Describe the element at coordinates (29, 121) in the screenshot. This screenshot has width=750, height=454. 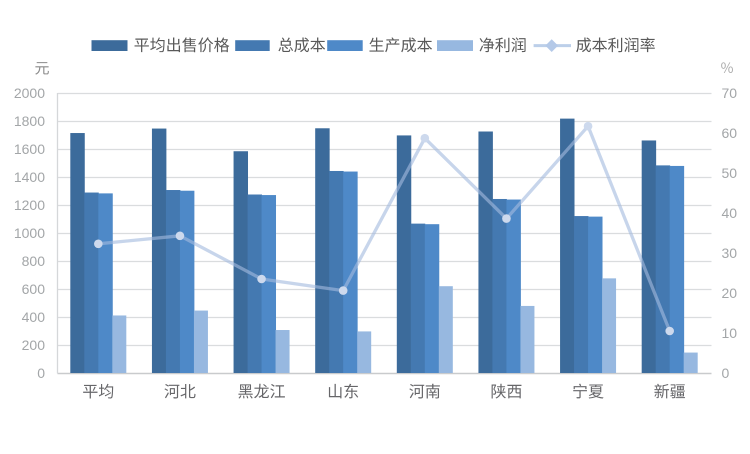
I see `svg-text: 1800` at that location.